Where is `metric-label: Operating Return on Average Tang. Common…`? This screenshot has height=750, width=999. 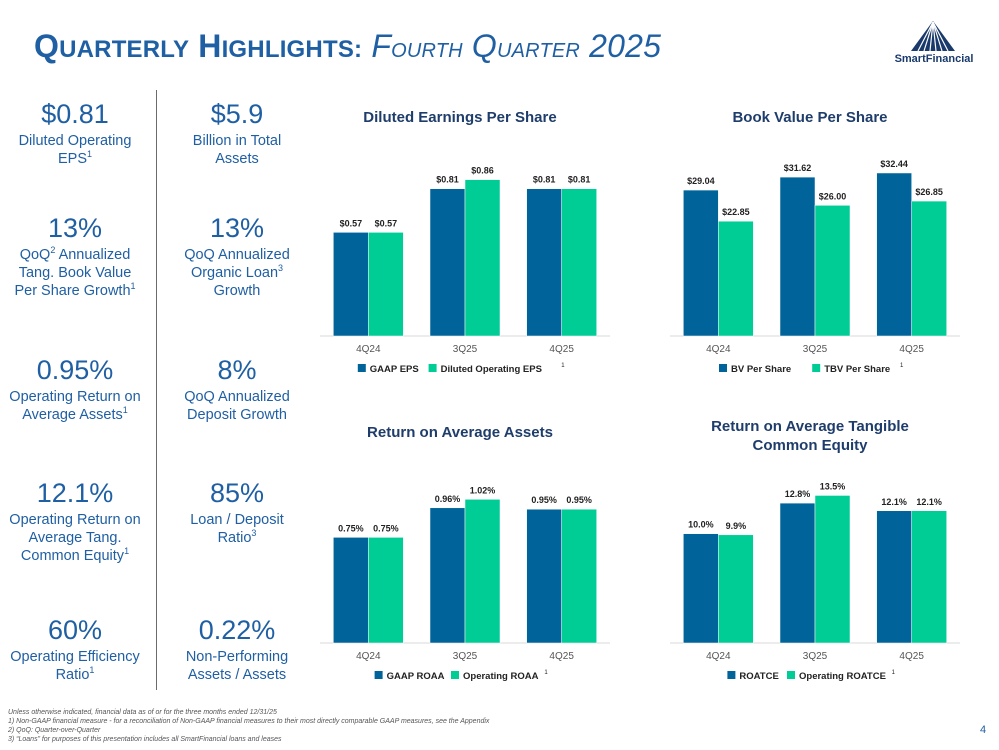 metric-label: Operating Return on Average Tang. Common… is located at coordinates (75, 538).